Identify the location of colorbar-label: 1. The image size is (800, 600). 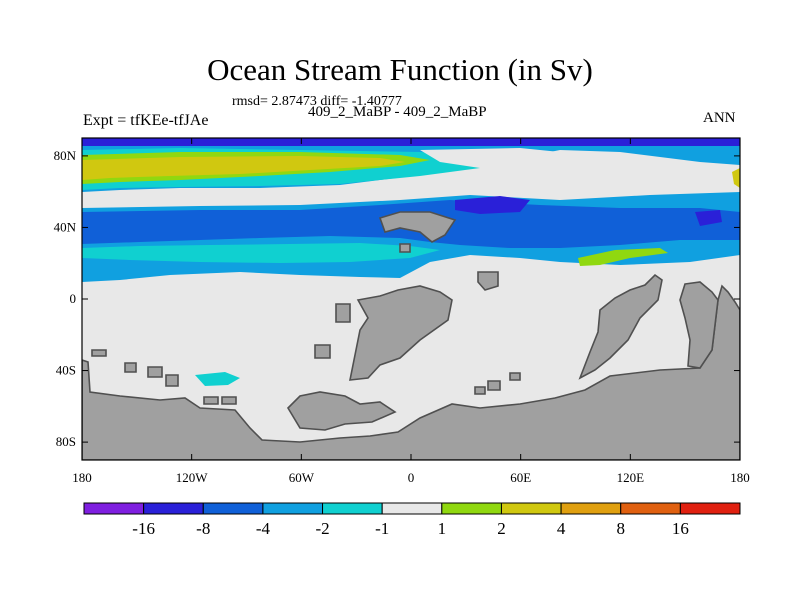
(442, 528).